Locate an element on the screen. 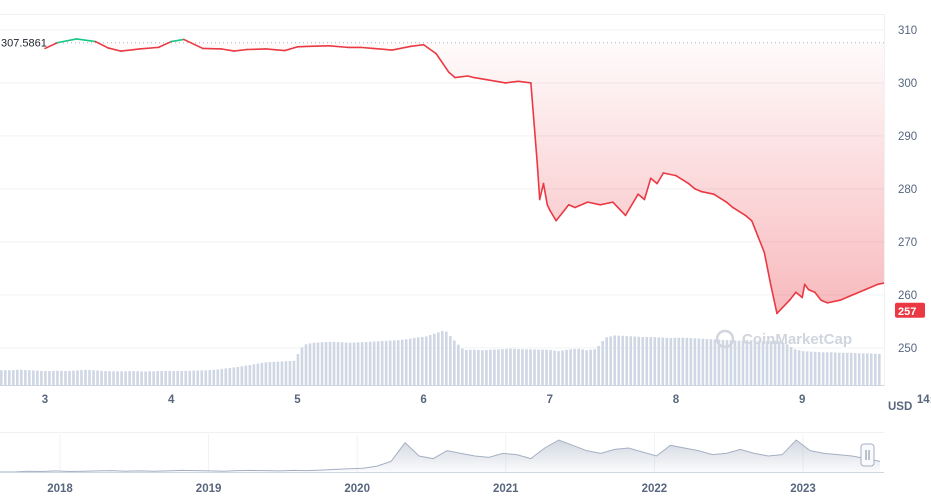 The image size is (931, 501). x-tick-label: 6 is located at coordinates (423, 400).